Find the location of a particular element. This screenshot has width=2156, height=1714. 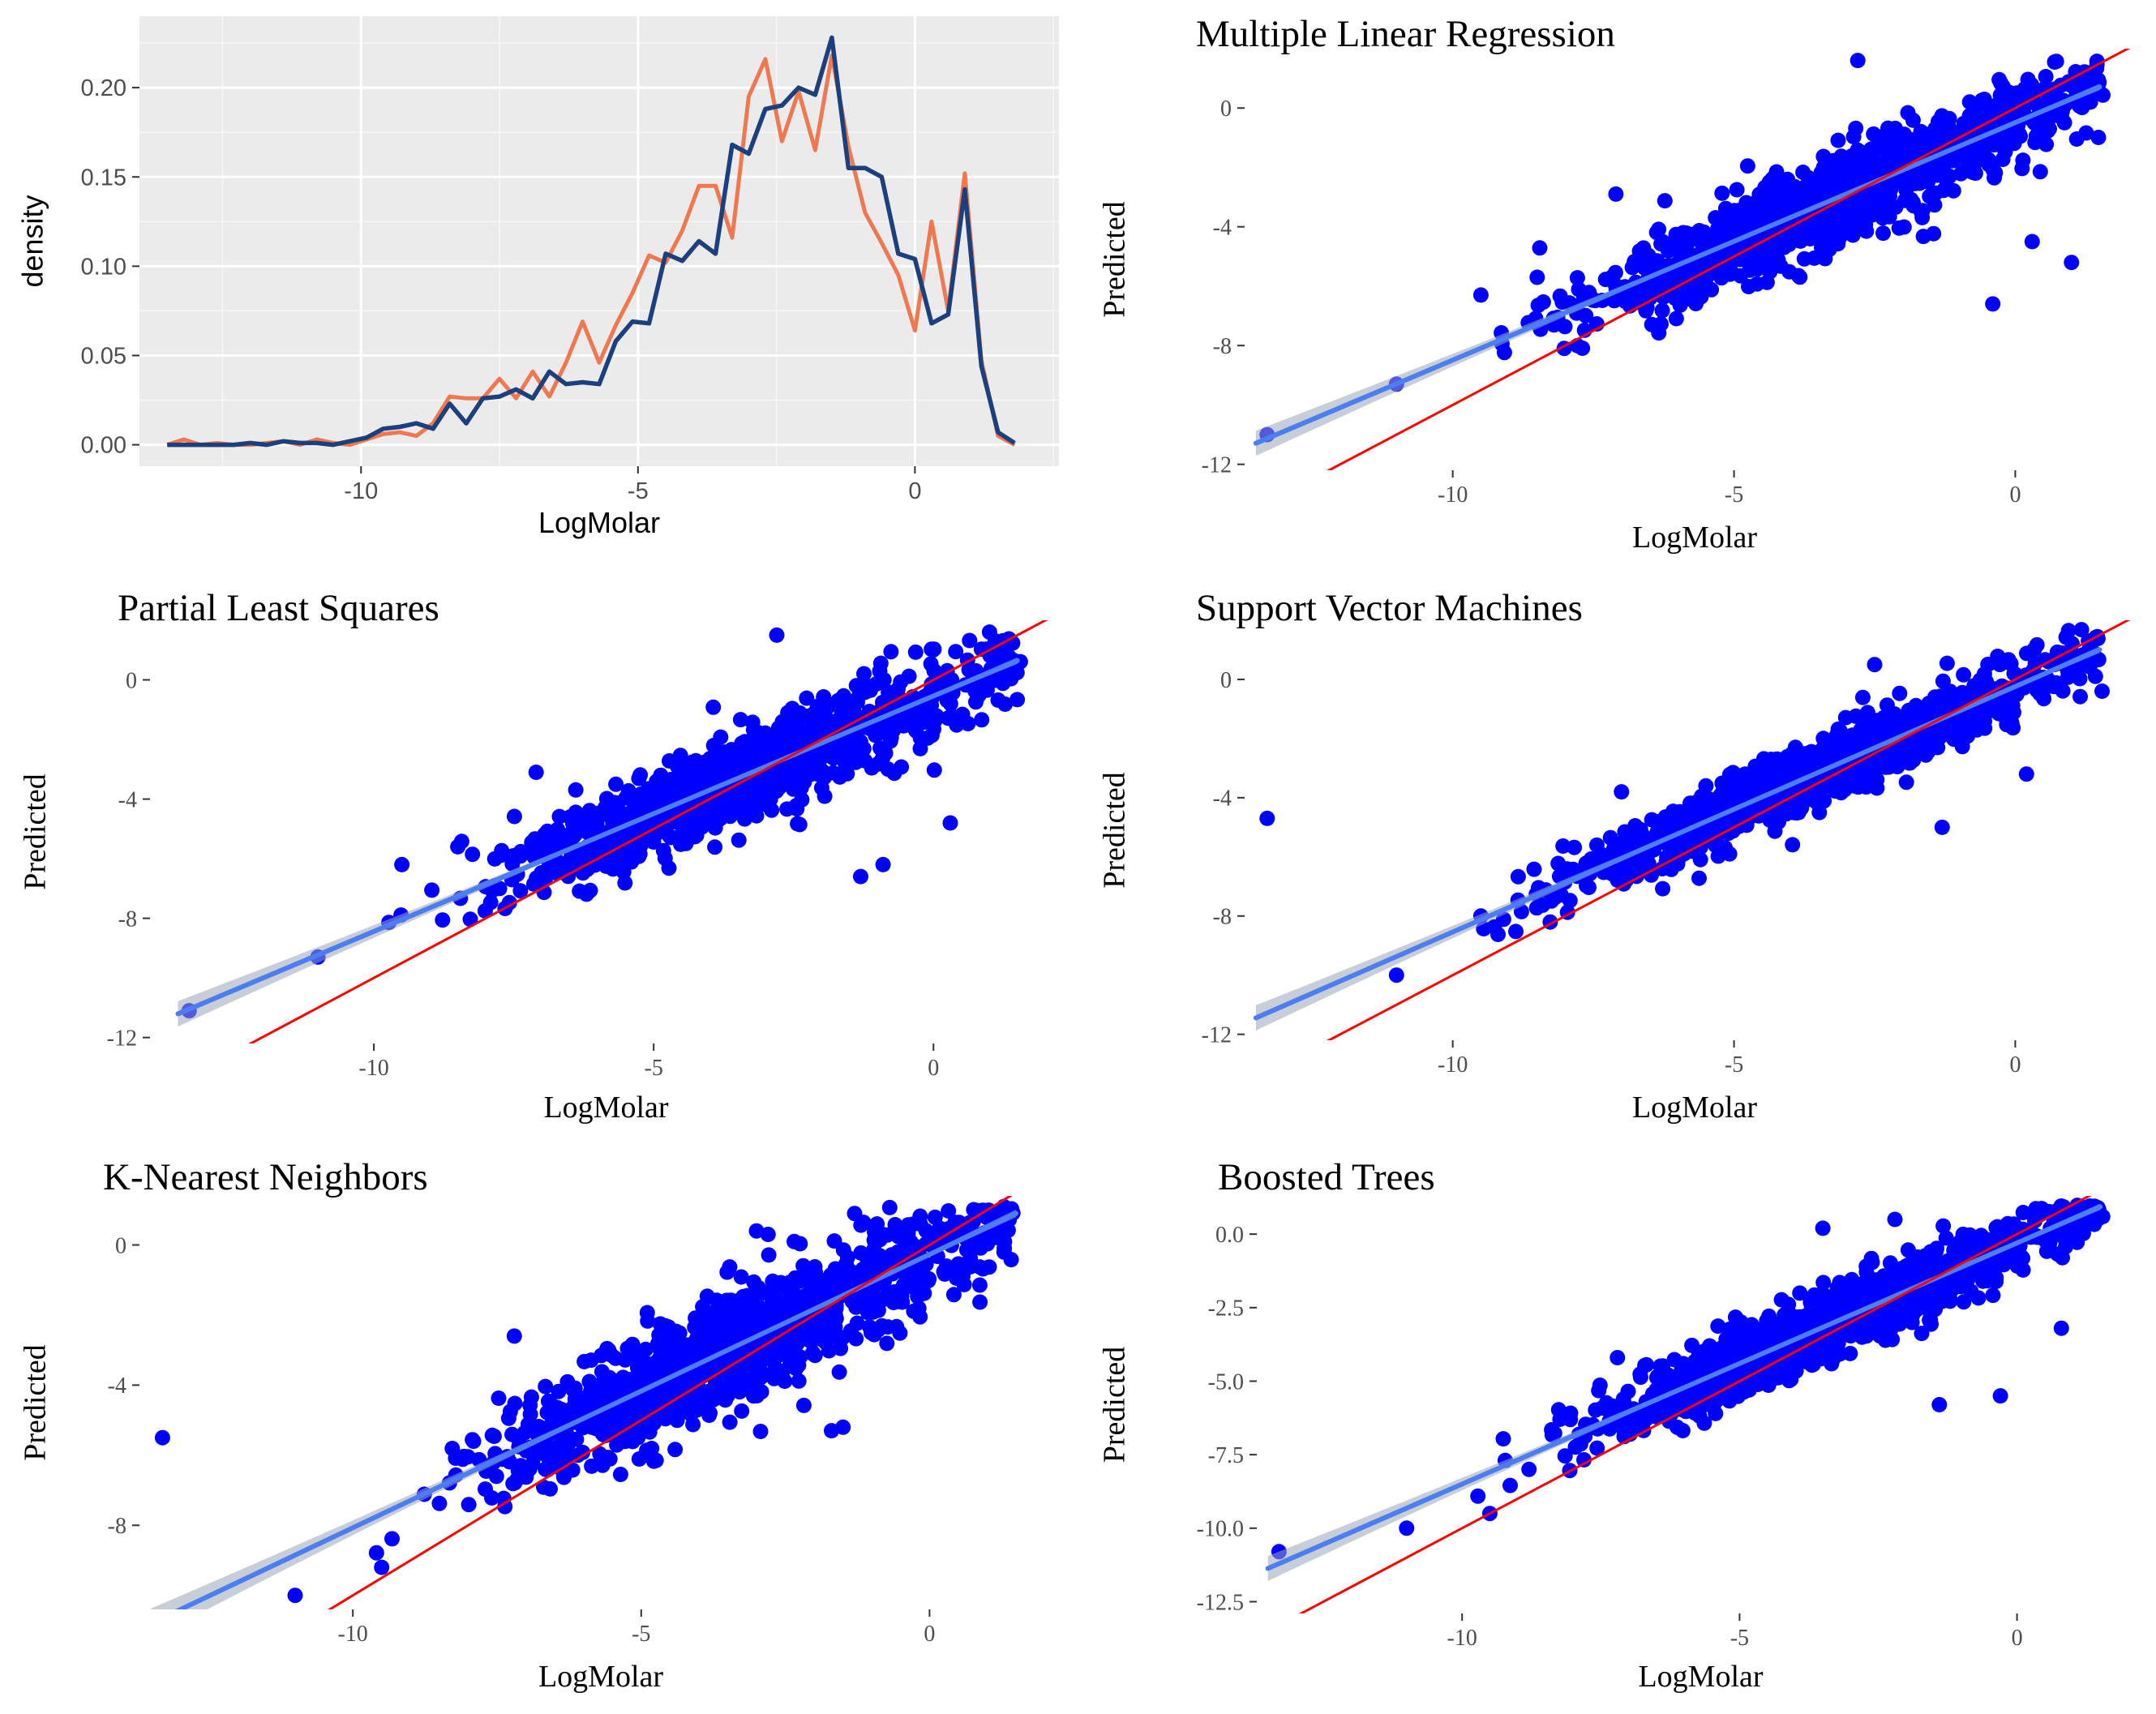

y-tick-label: -7.5 is located at coordinates (1226, 1455).